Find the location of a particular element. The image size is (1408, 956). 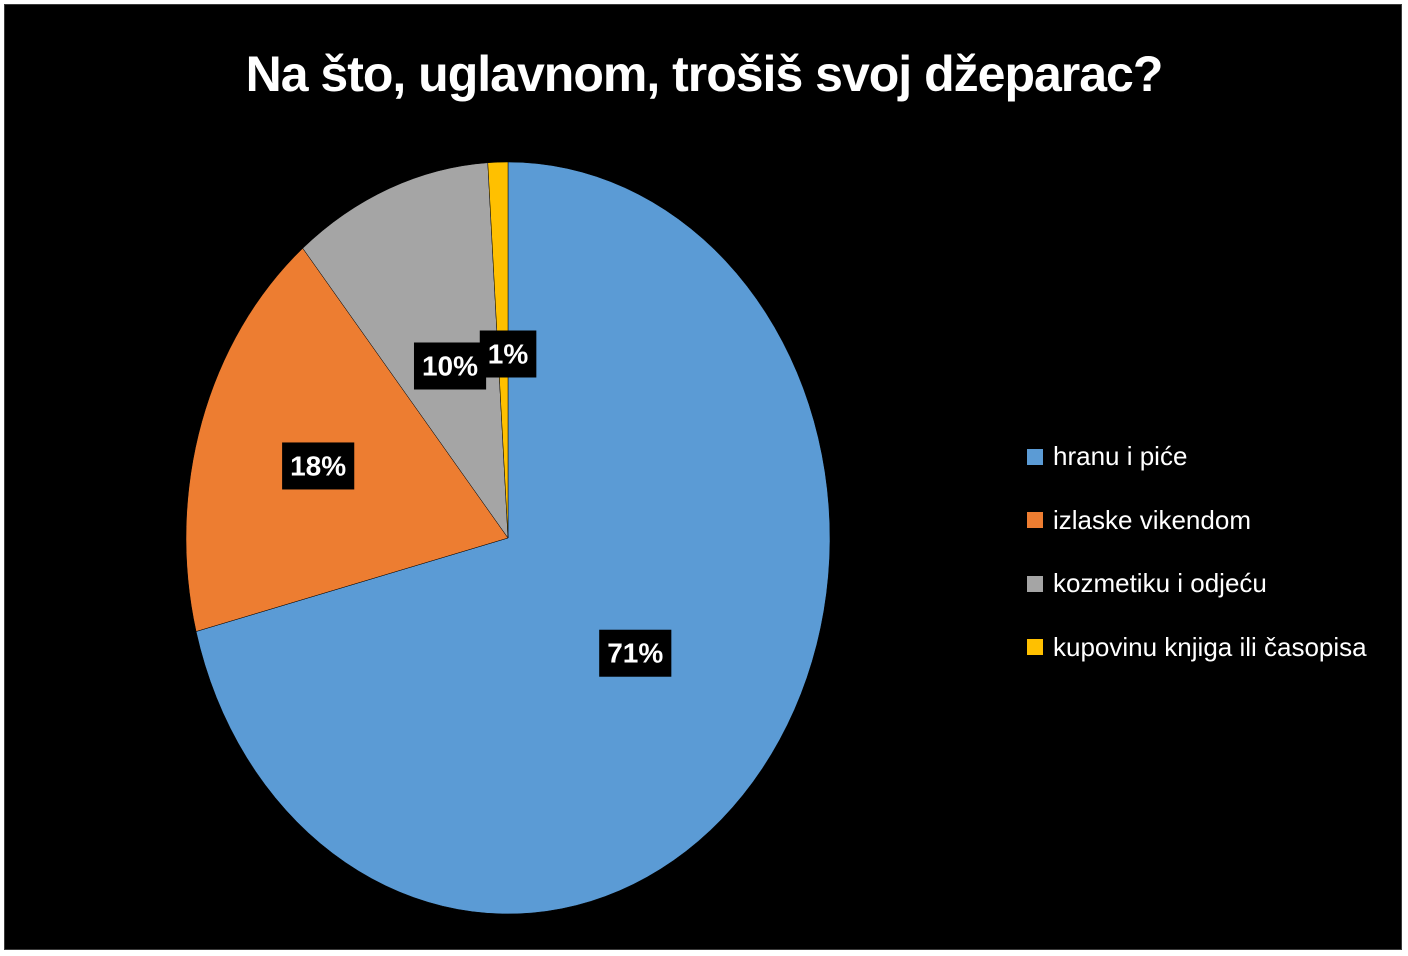

legend-item-kozmetiku-i-odjecu: kozmetiku i odjeću is located at coordinates (1197, 584).